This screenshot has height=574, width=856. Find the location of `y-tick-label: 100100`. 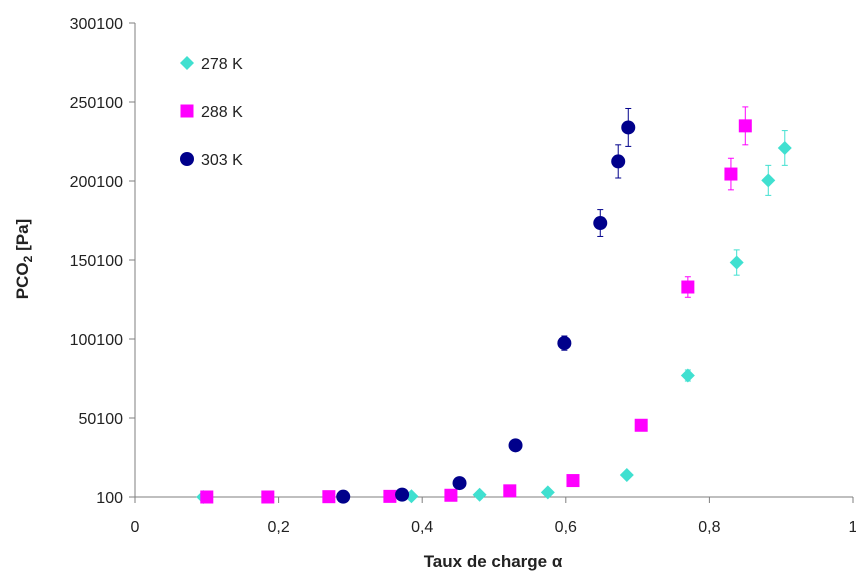

y-tick-label: 100100 is located at coordinates (96, 340).